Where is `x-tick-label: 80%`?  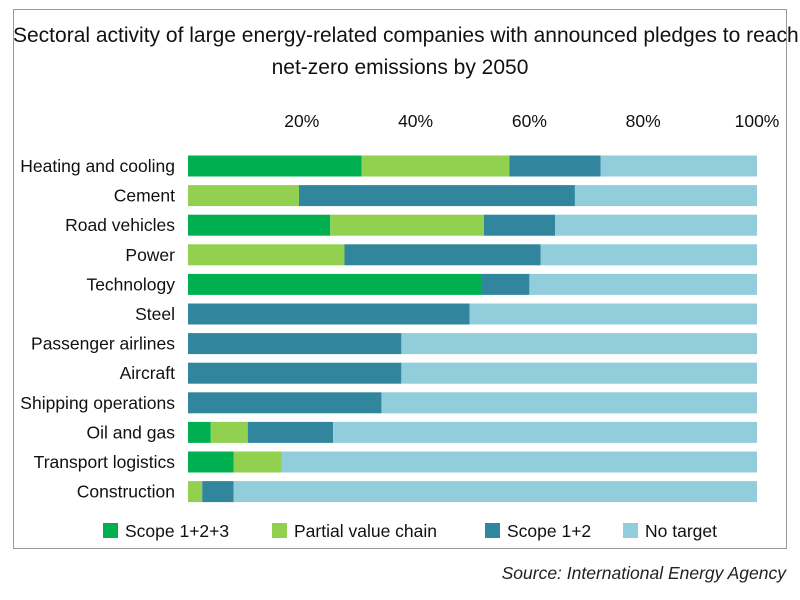 x-tick-label: 80% is located at coordinates (643, 121).